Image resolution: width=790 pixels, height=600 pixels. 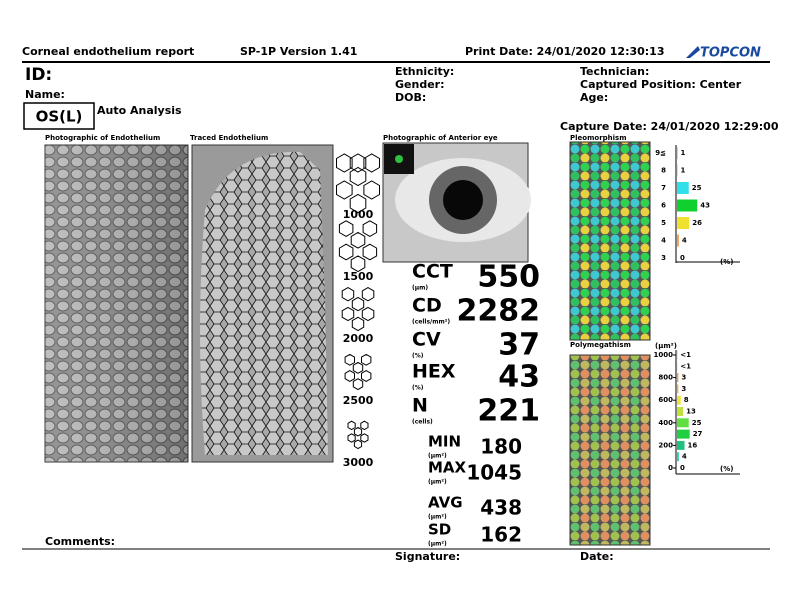 I want to click on metric-name: N, so click(x=420, y=406).